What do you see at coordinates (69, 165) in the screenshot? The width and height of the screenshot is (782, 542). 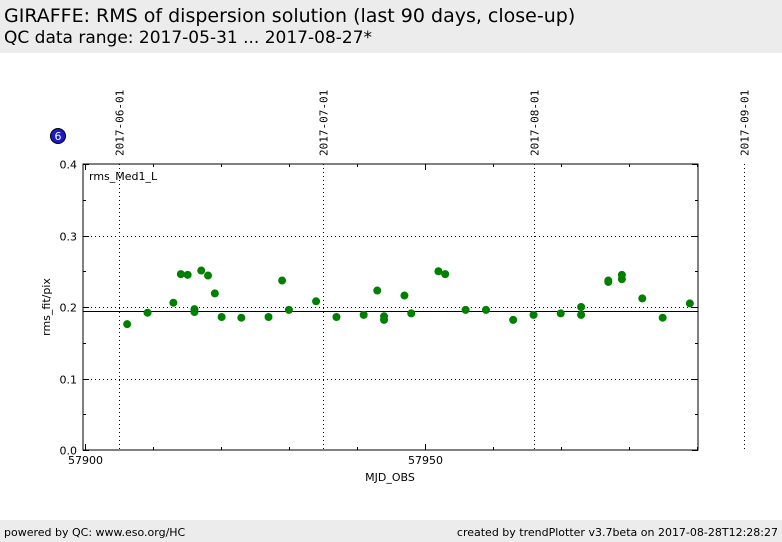 I see `y-tick-label: 0.4` at bounding box center [69, 165].